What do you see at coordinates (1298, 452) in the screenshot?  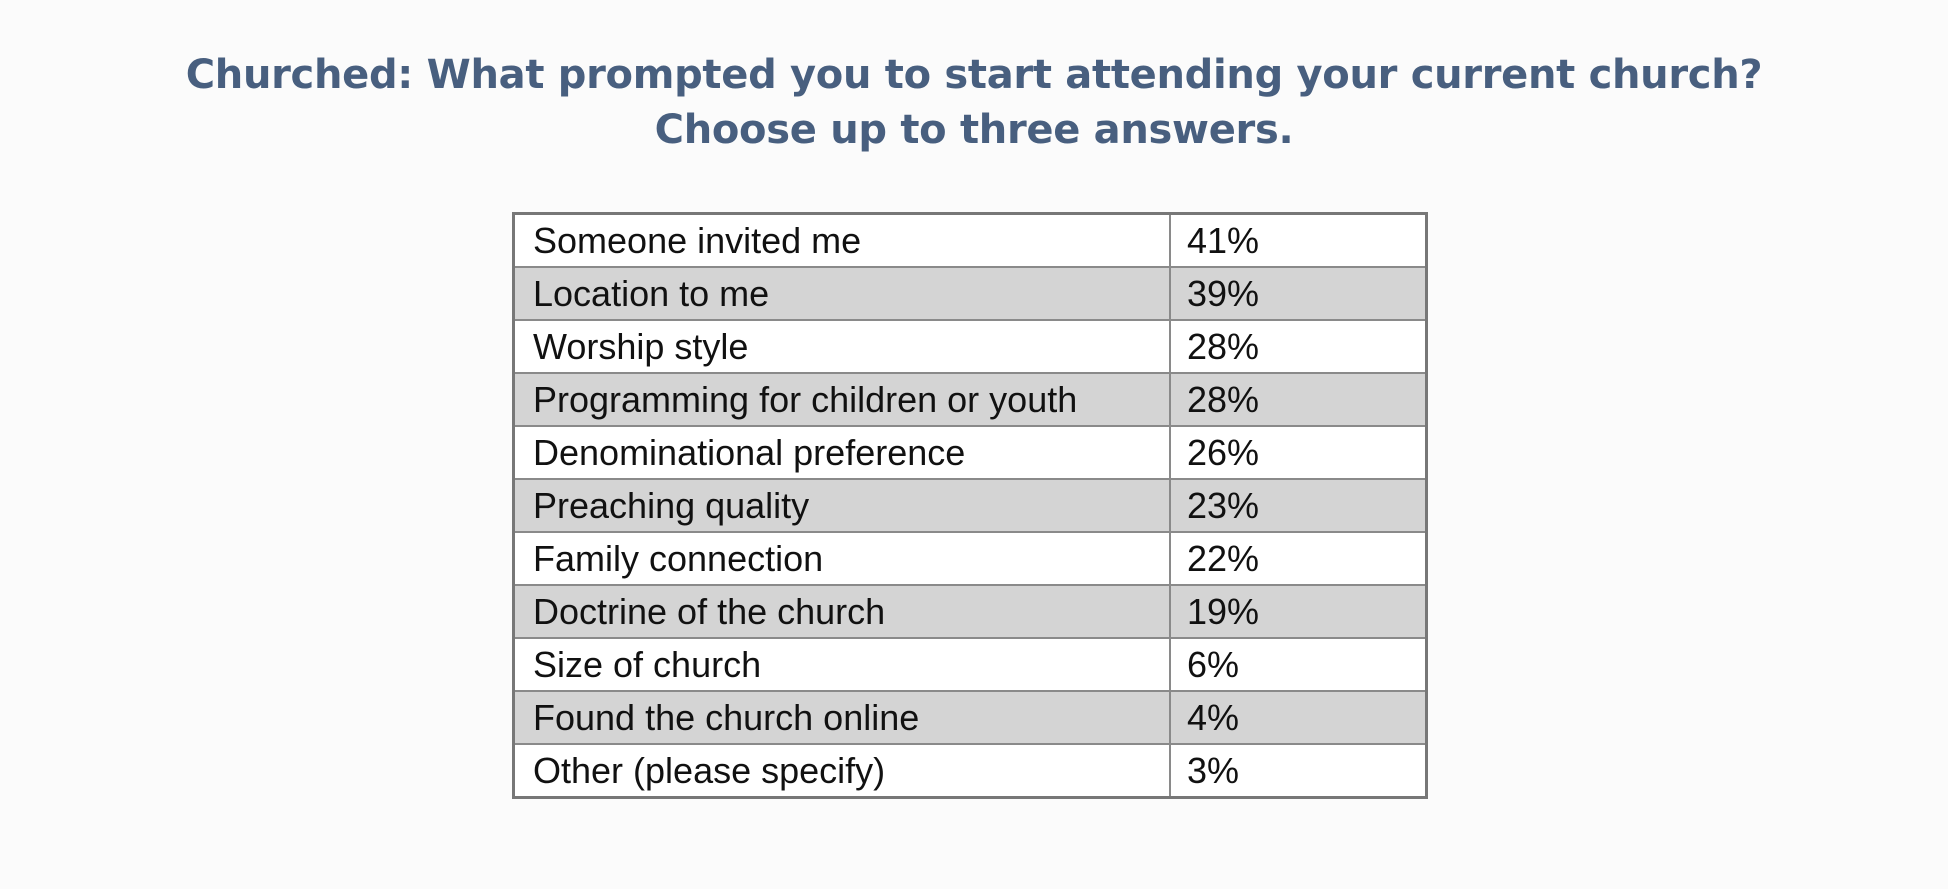 I see `percent-cell: 26%` at bounding box center [1298, 452].